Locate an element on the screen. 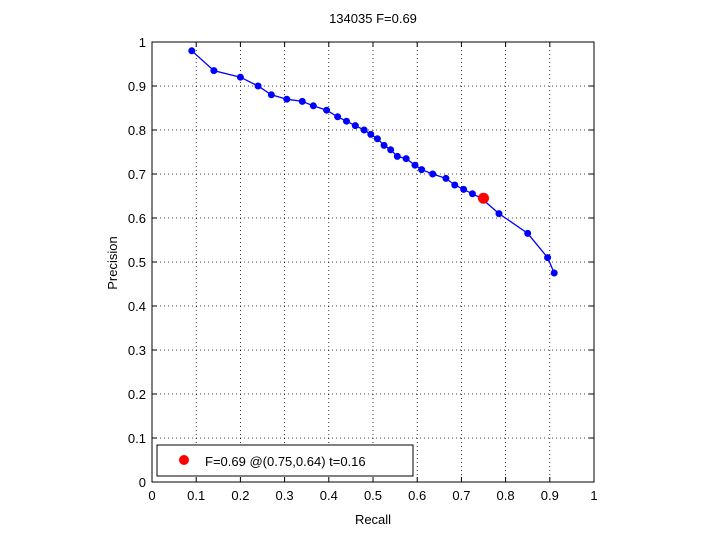  x-tick-label: 0 is located at coordinates (151, 495).